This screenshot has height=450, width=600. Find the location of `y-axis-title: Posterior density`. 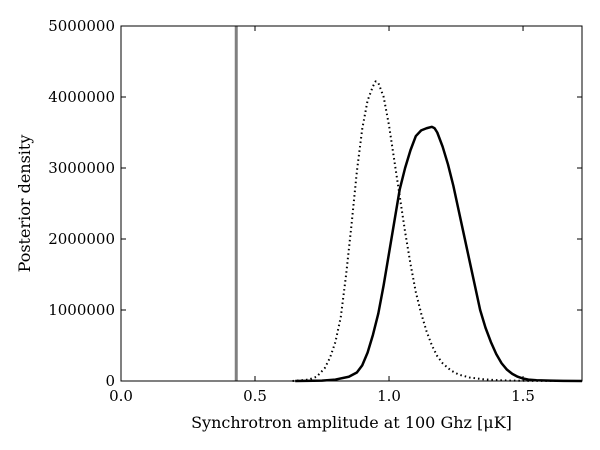

y-axis-title: Posterior density is located at coordinates (24, 204).